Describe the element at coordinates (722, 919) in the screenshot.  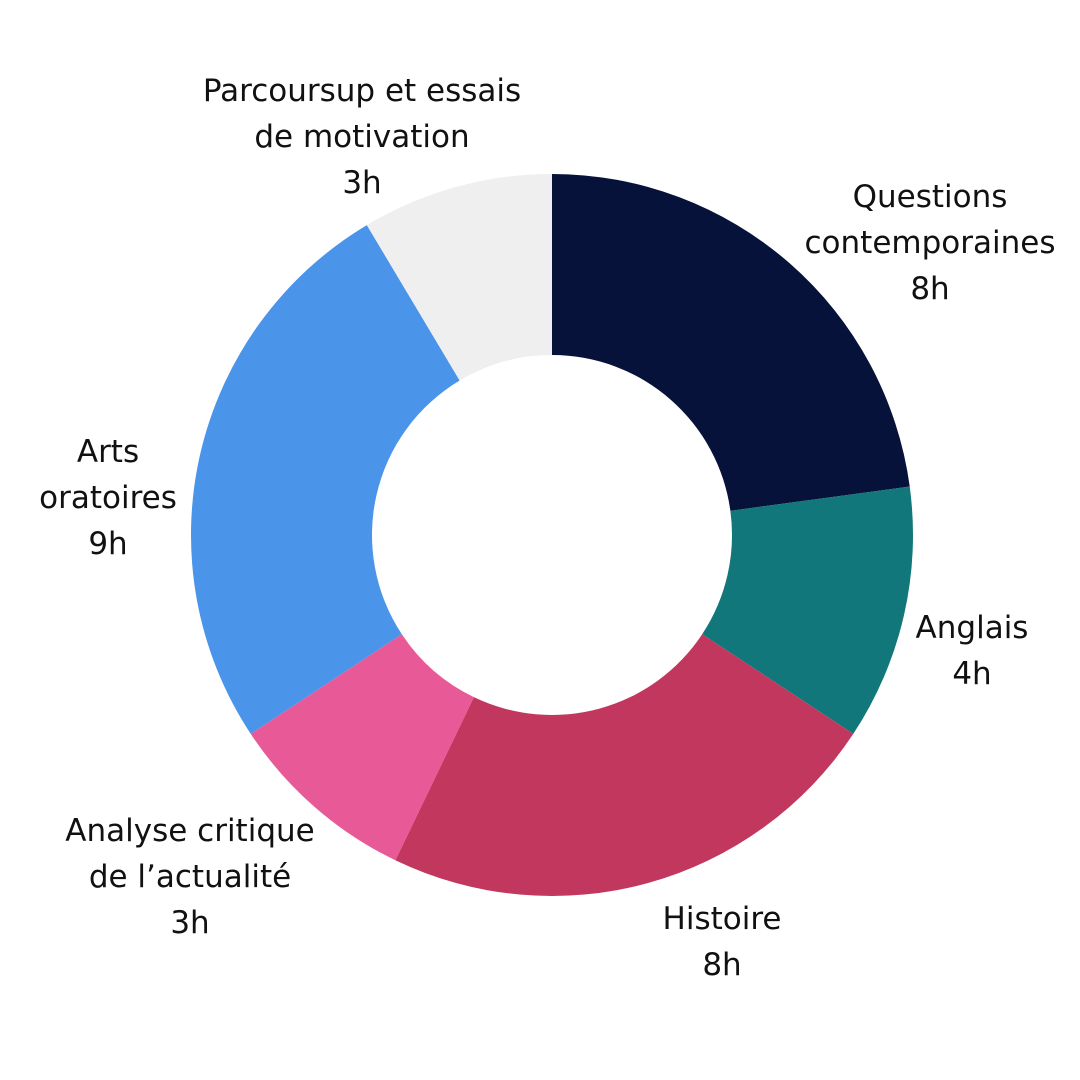
I see `slice-name-label: Histoire` at that location.